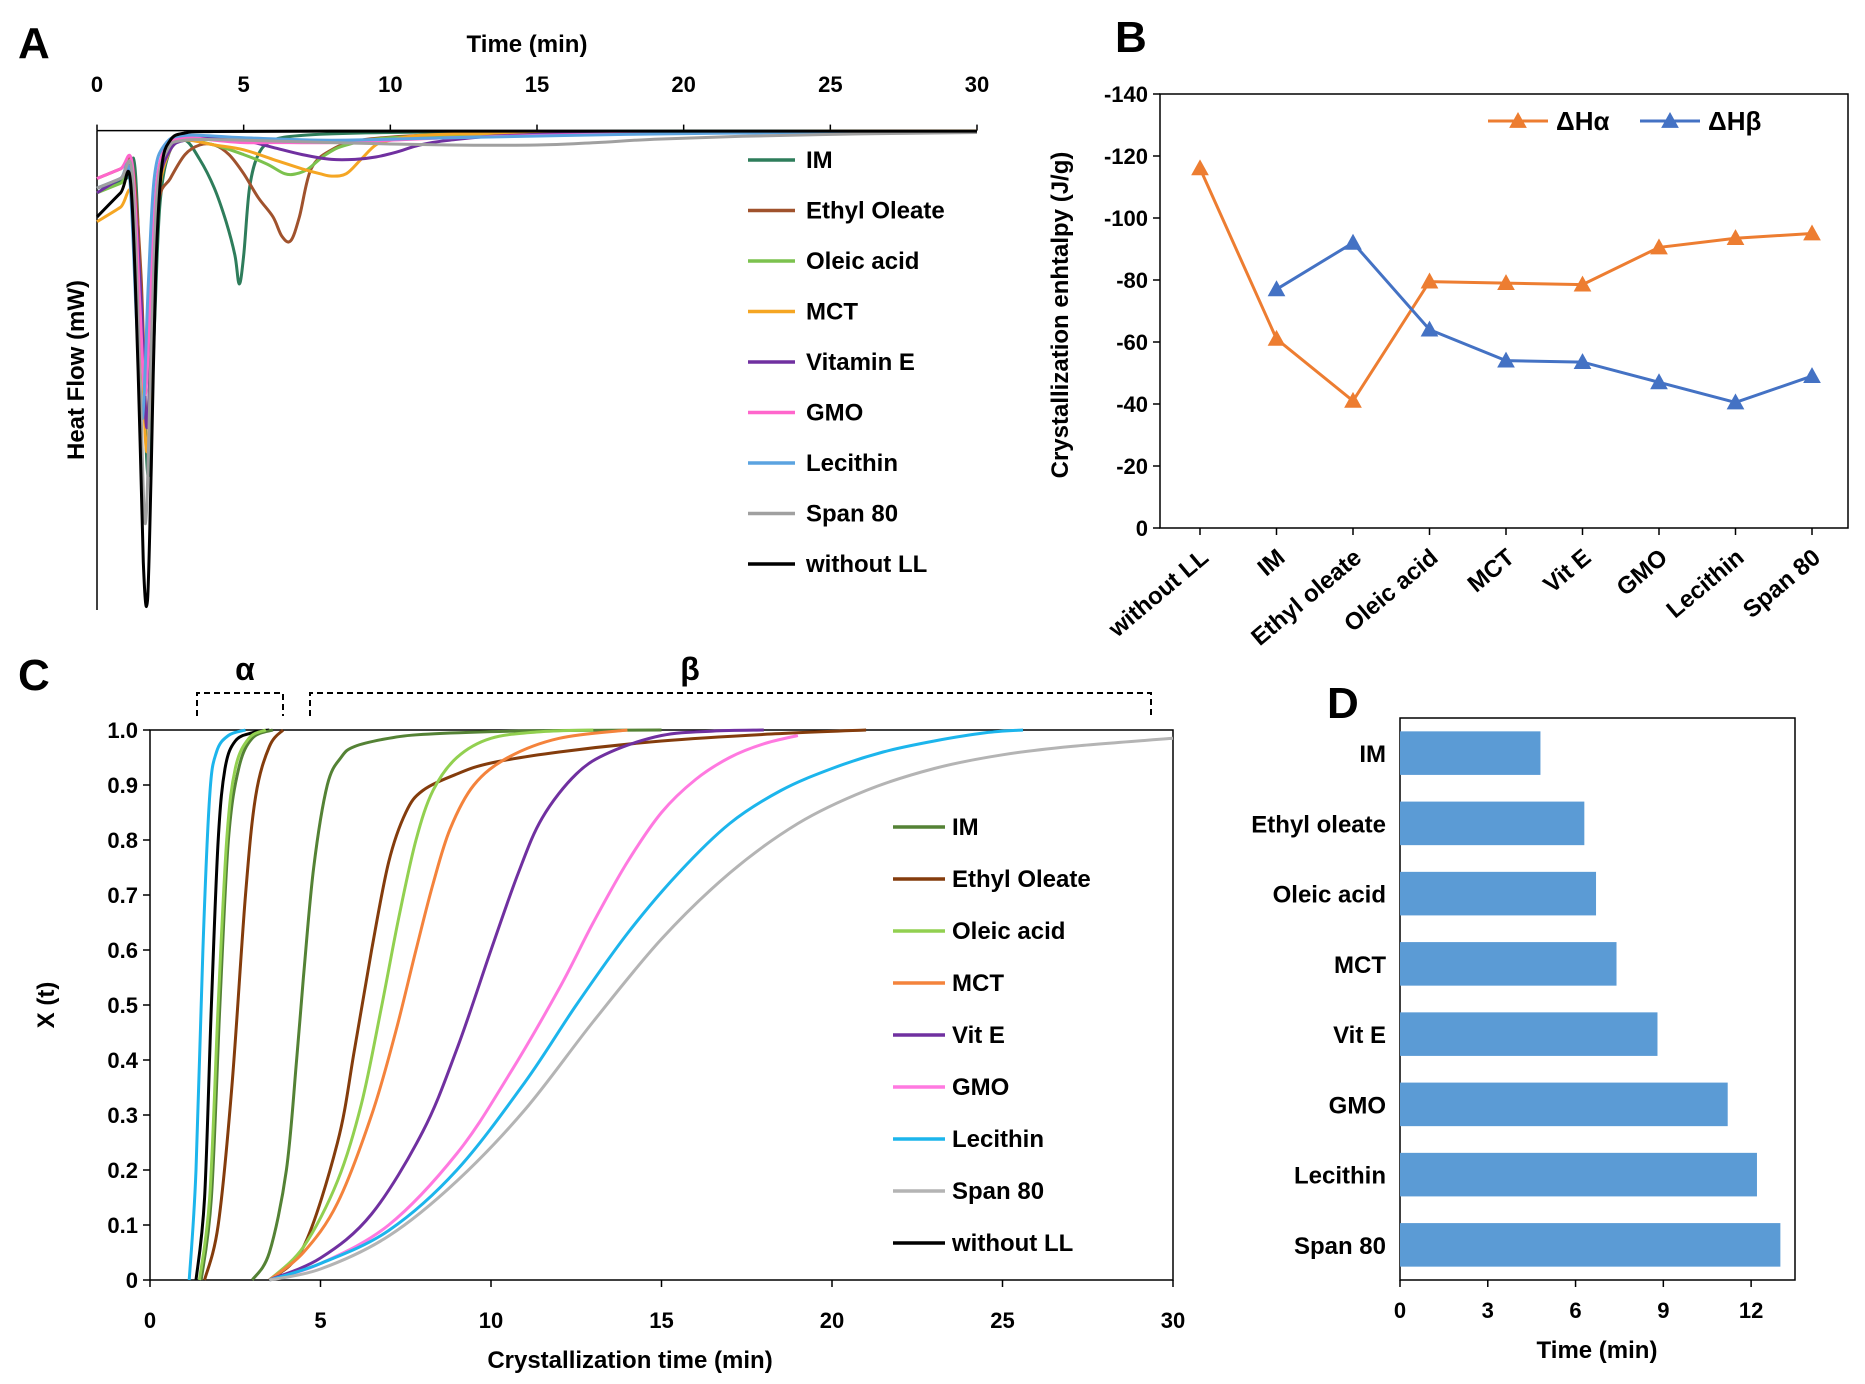  Describe the element at coordinates (1126, 94) in the screenshot. I see `panel-b-y-tick-label: -140` at that location.